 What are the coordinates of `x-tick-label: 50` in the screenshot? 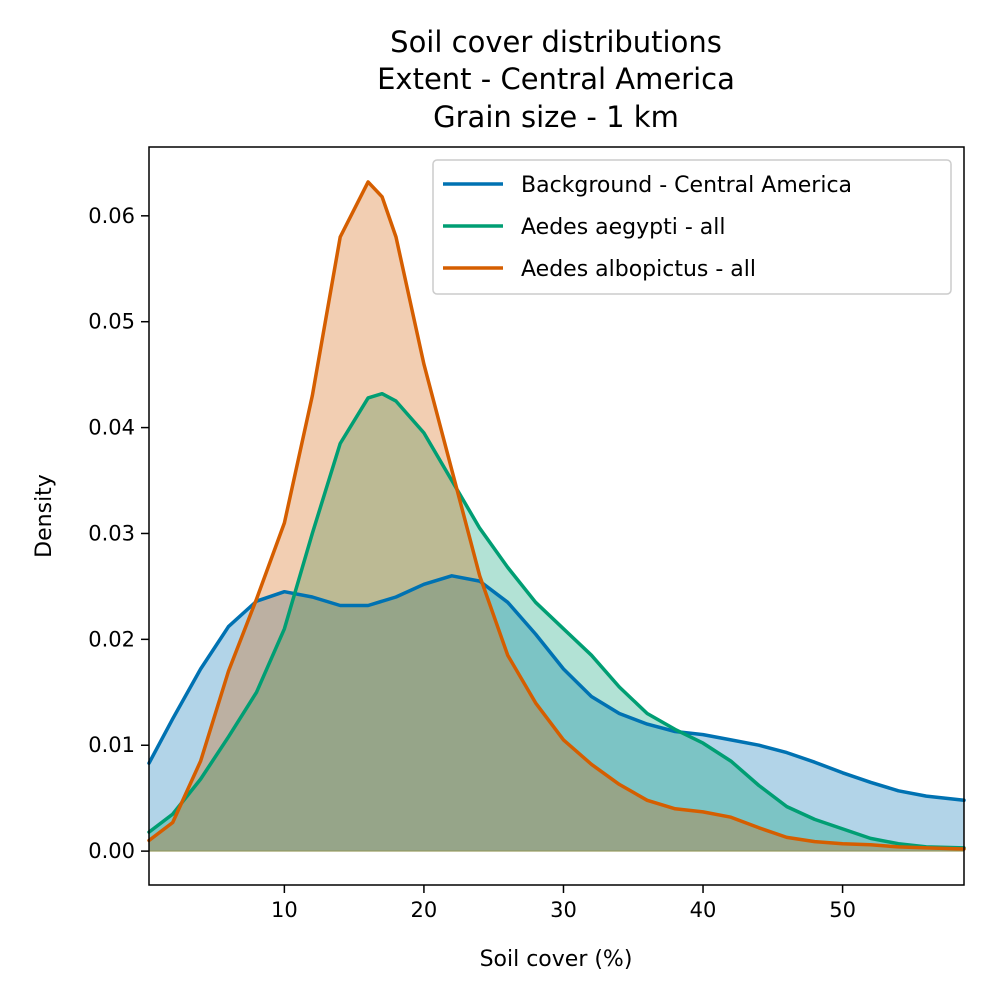 It's located at (842, 910).